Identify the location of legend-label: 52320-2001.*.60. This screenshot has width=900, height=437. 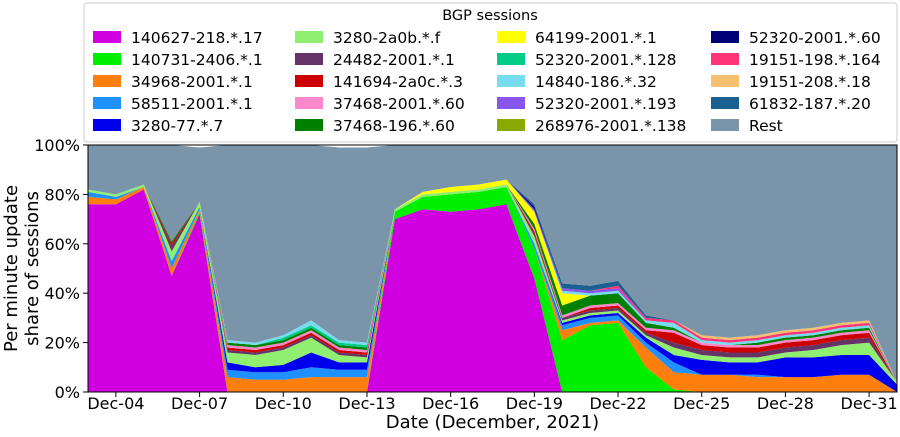
(815, 38).